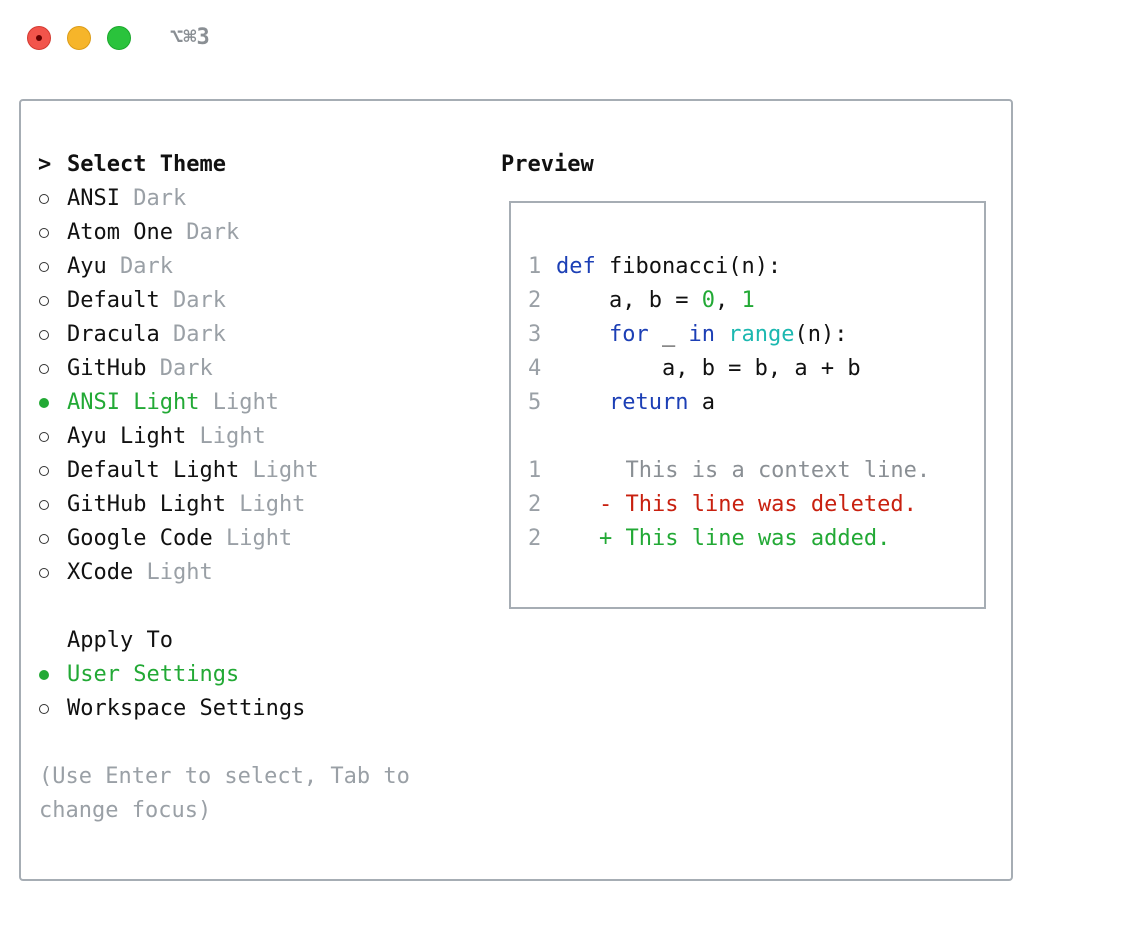 This screenshot has height=934, width=1140. I want to click on code-line: return a, so click(635, 403).